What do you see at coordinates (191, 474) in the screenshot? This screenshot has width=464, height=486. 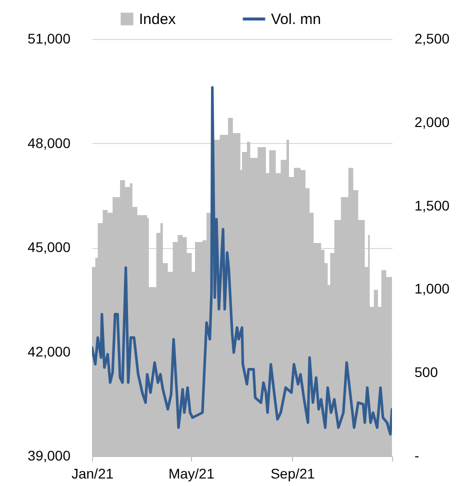 I see `x-tick-label: May/21` at bounding box center [191, 474].